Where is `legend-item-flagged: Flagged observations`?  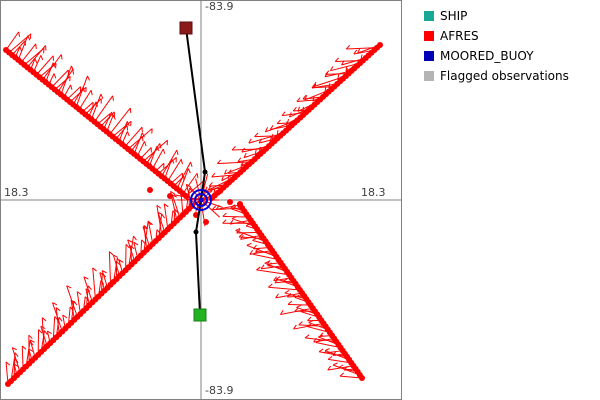
legend-item-flagged: Flagged observations is located at coordinates (509, 76).